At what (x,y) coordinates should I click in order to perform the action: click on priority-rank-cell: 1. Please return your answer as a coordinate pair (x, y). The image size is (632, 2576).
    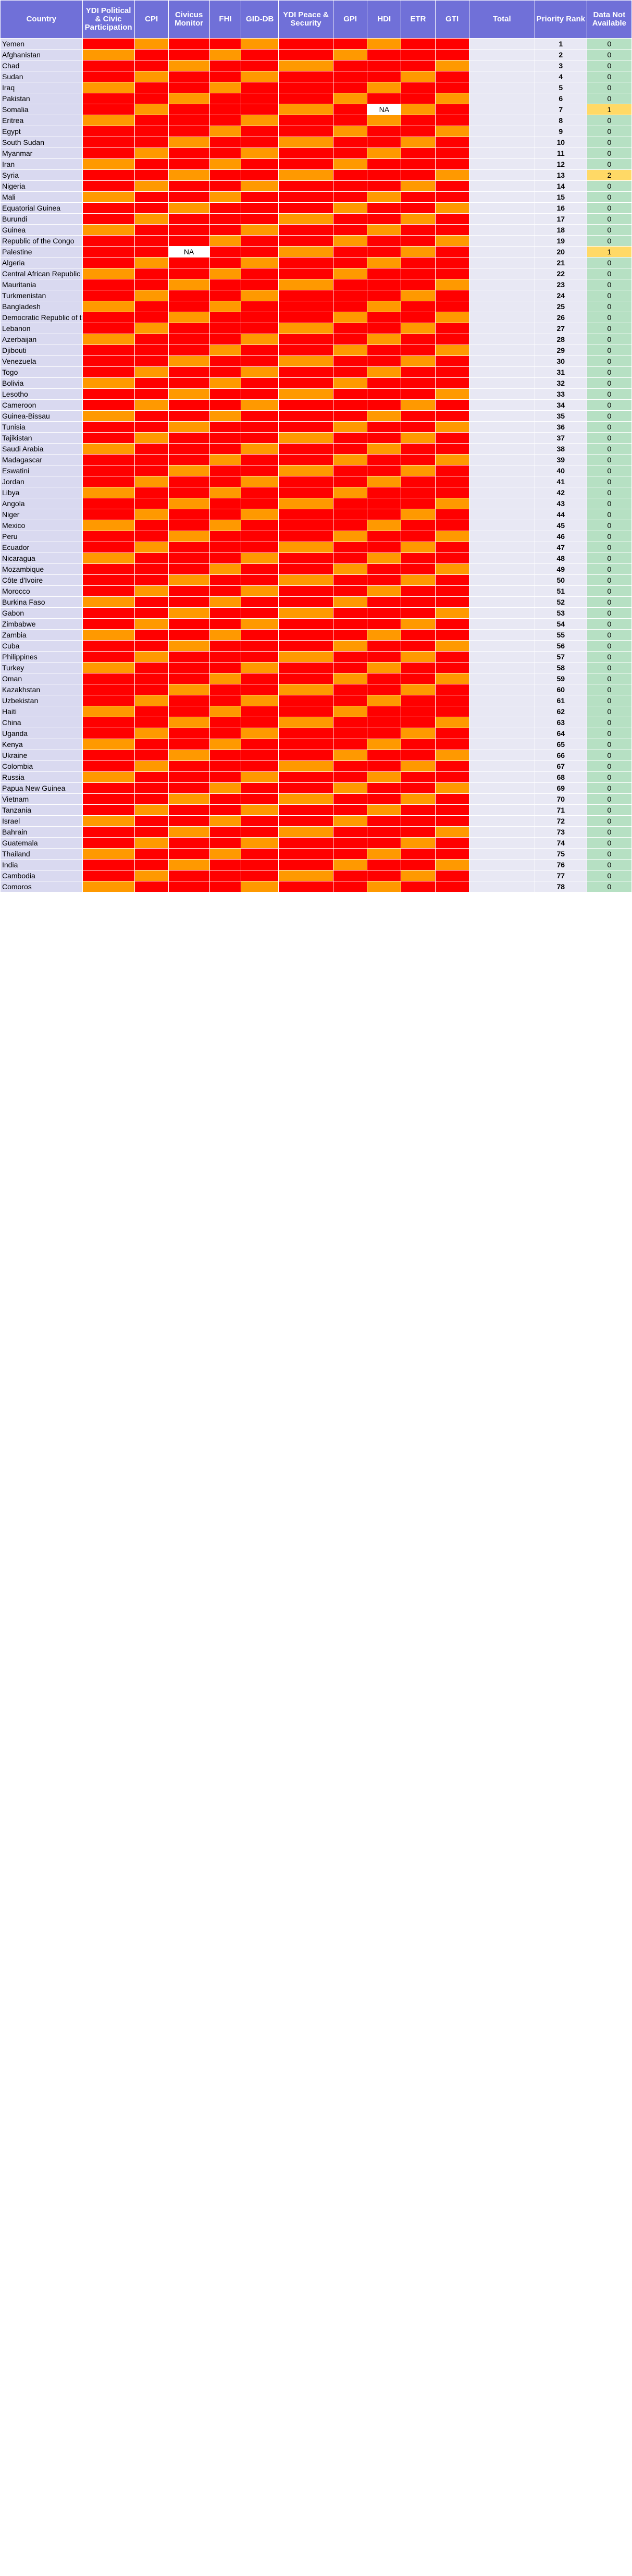
    Looking at the image, I should click on (560, 44).